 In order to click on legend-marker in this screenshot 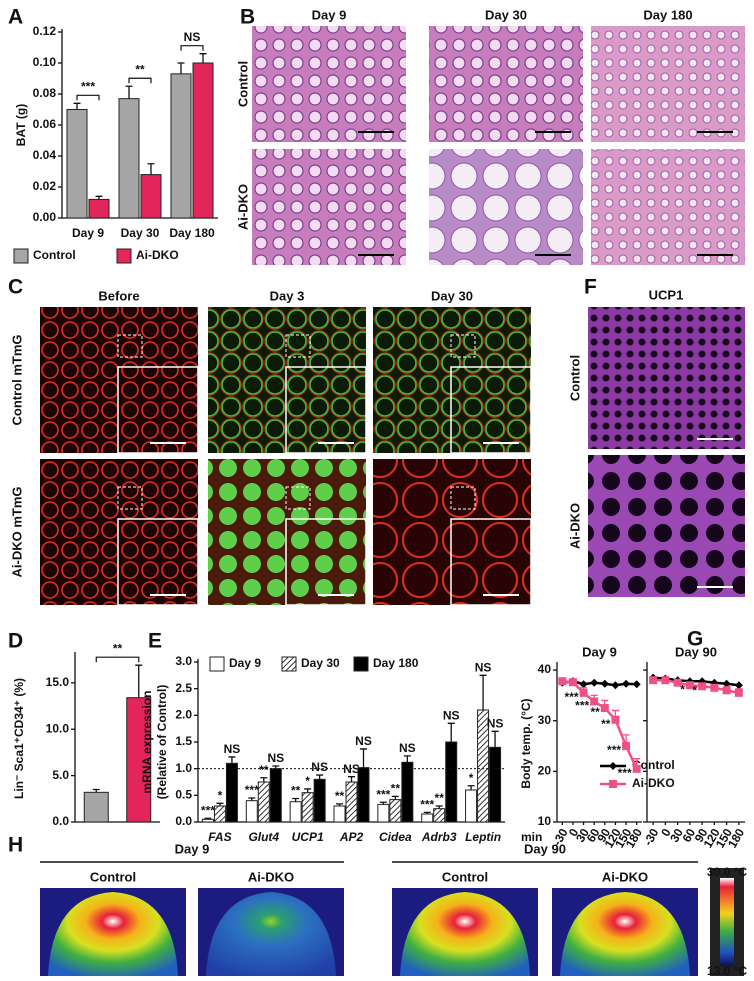, I will do `click(613, 784)`.